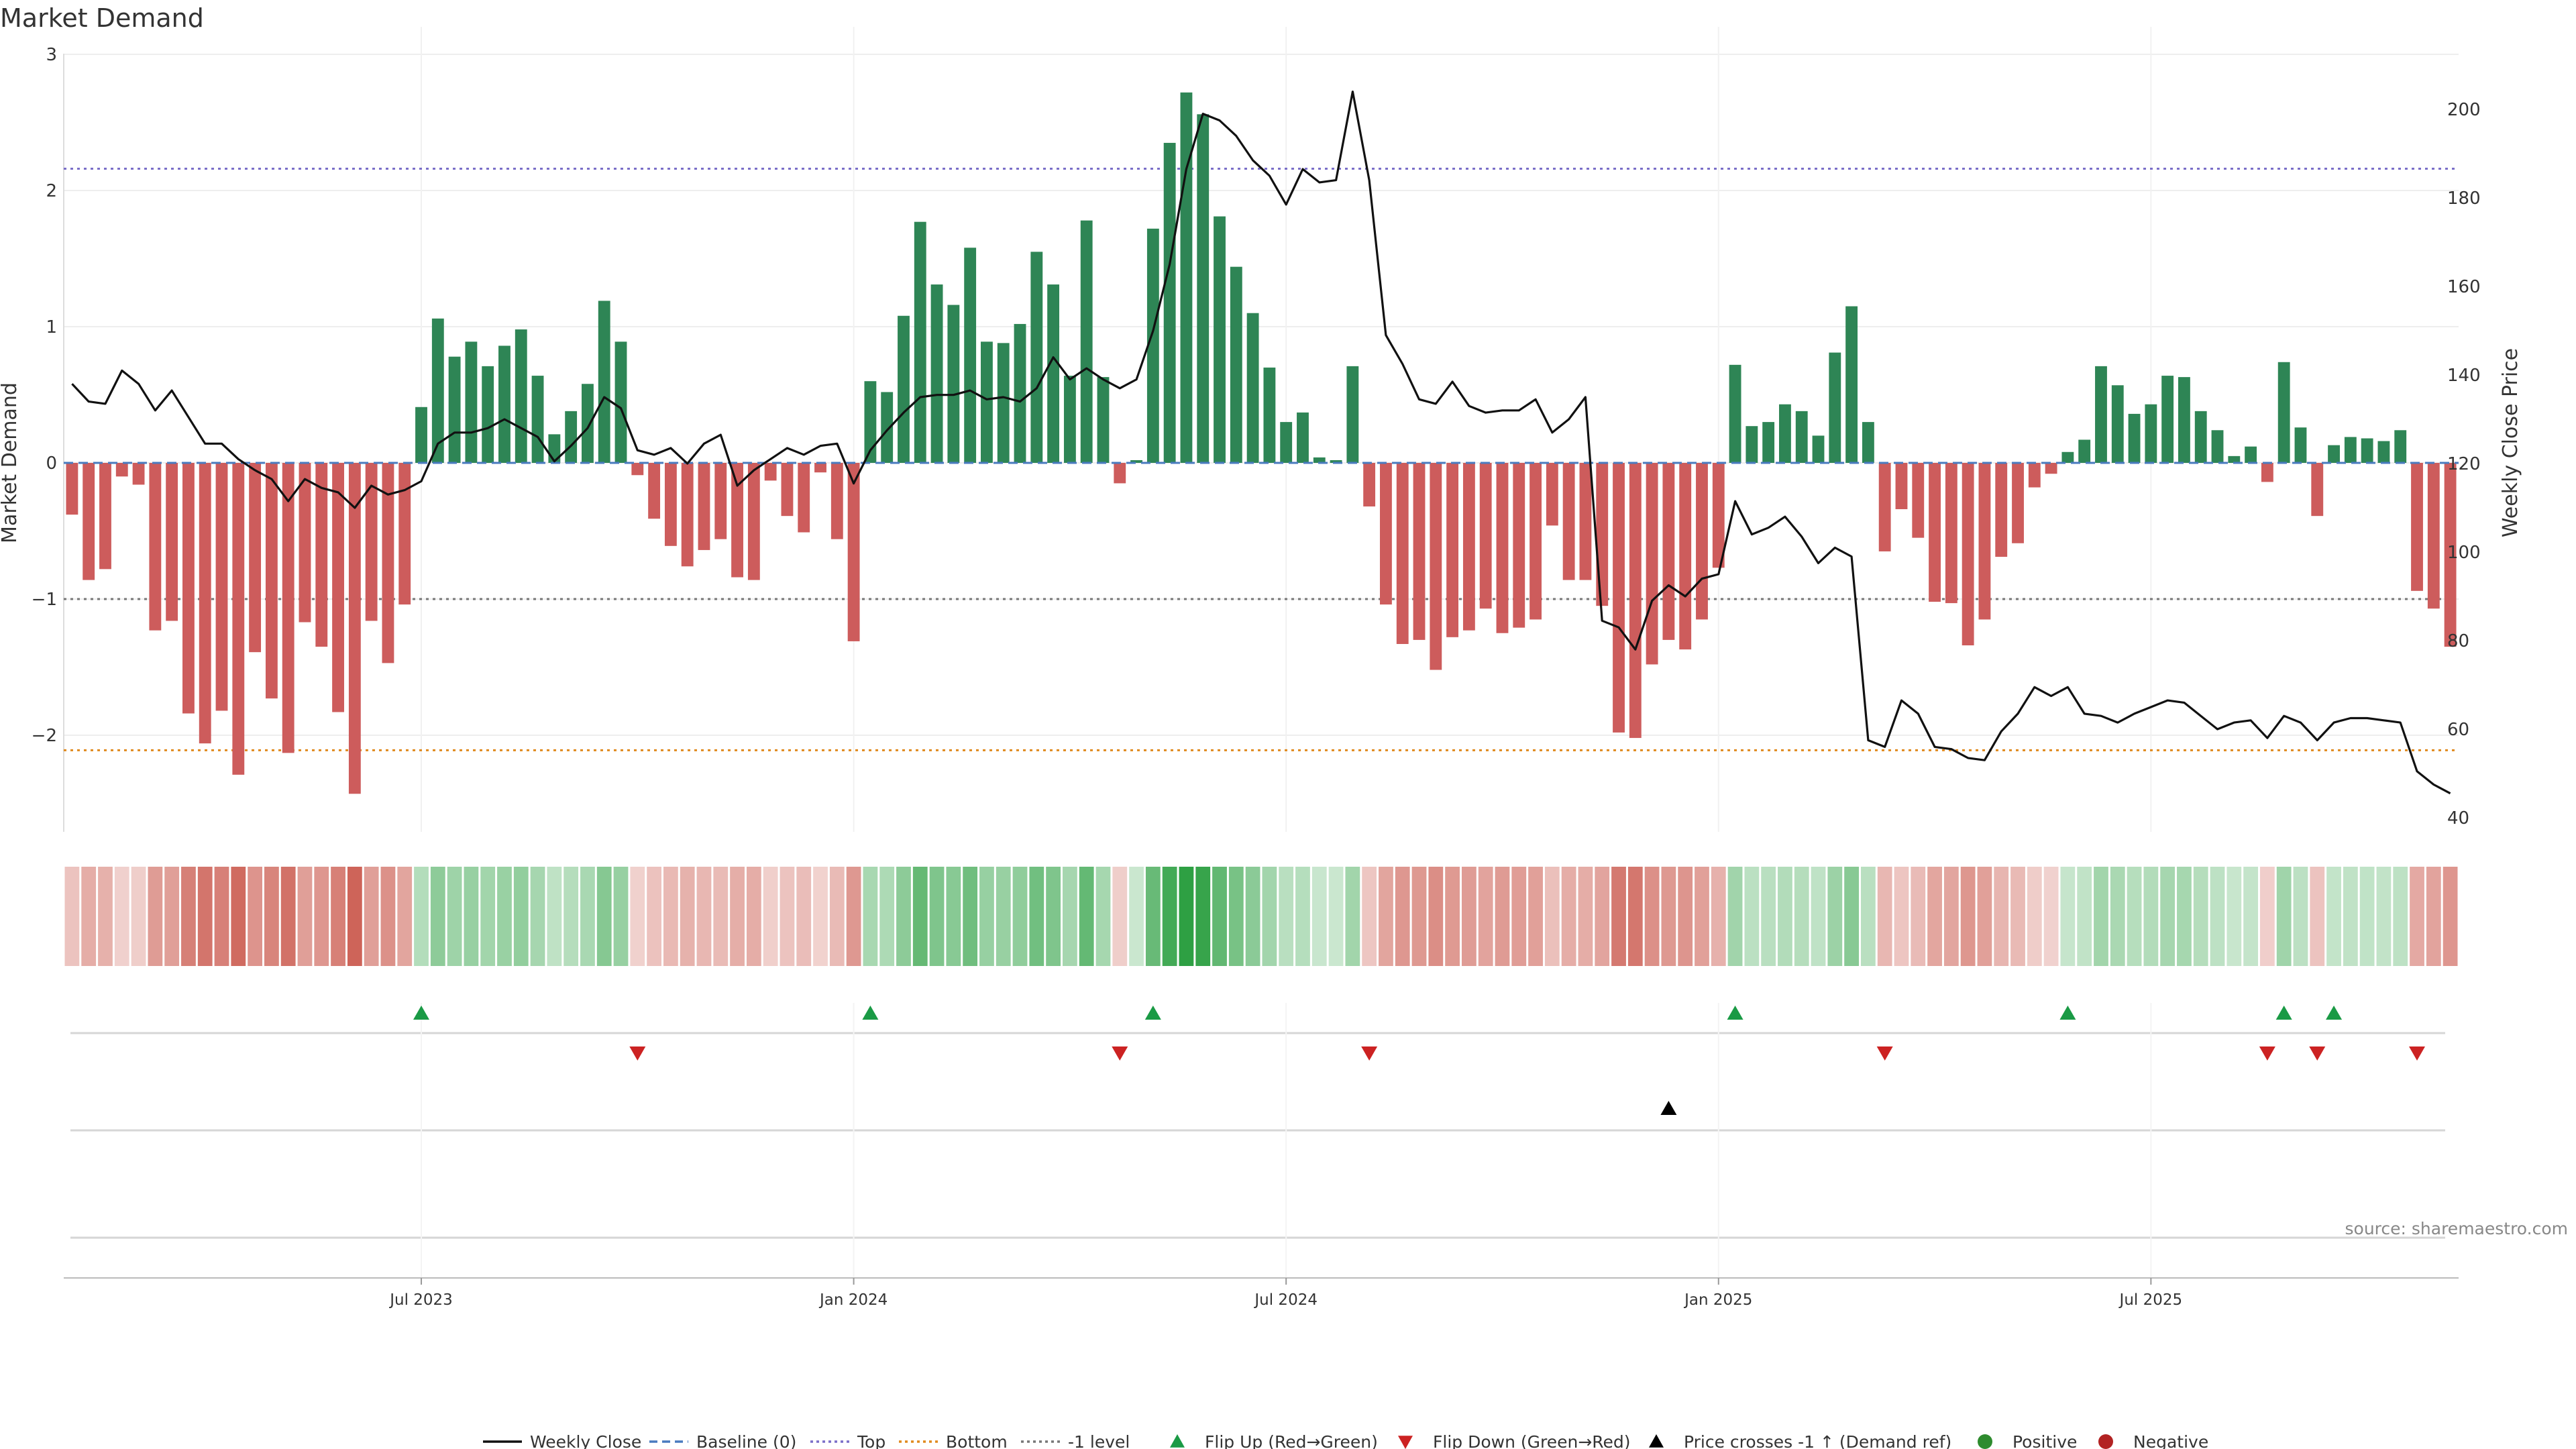 This screenshot has width=2576, height=1449. What do you see at coordinates (1735, 1013) in the screenshot?
I see `flip-up-marker` at bounding box center [1735, 1013].